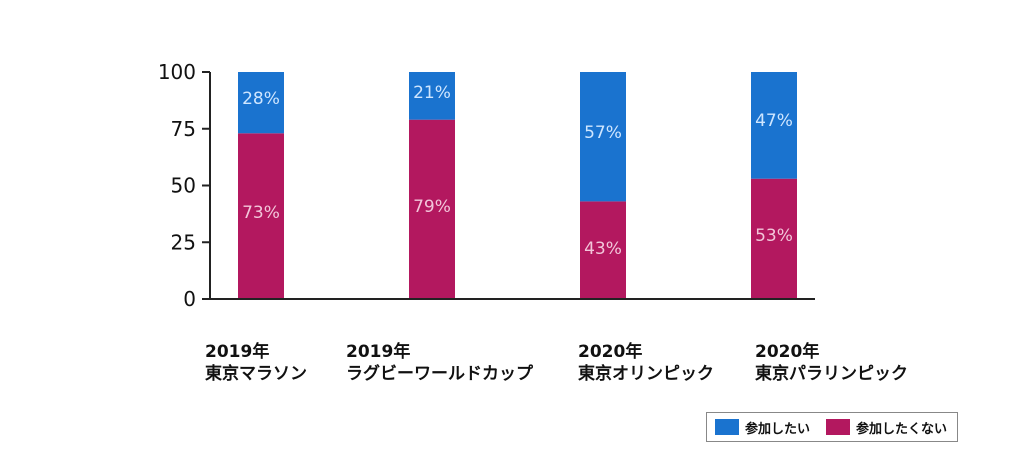  I want to click on legend-item-not-want: 参加したくない, so click(886, 427).